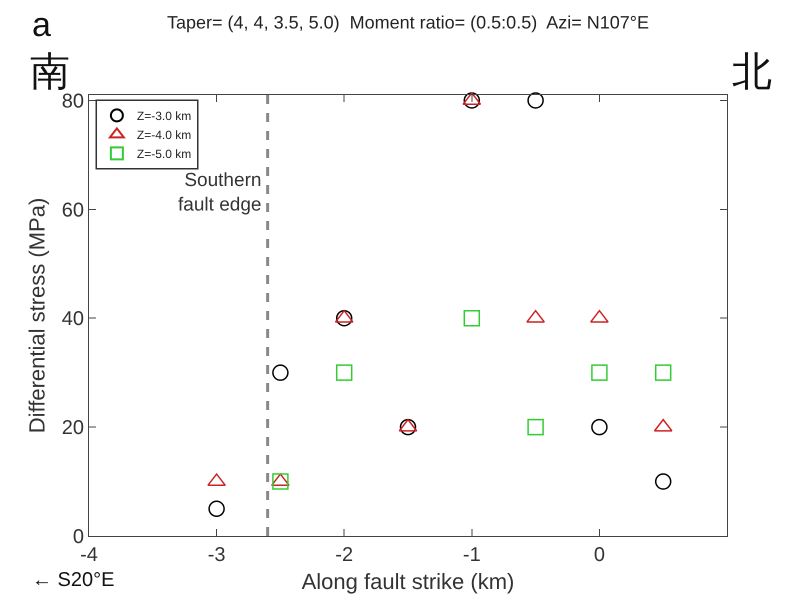  I want to click on legend-label: Z=-4.0 km, so click(164, 135).